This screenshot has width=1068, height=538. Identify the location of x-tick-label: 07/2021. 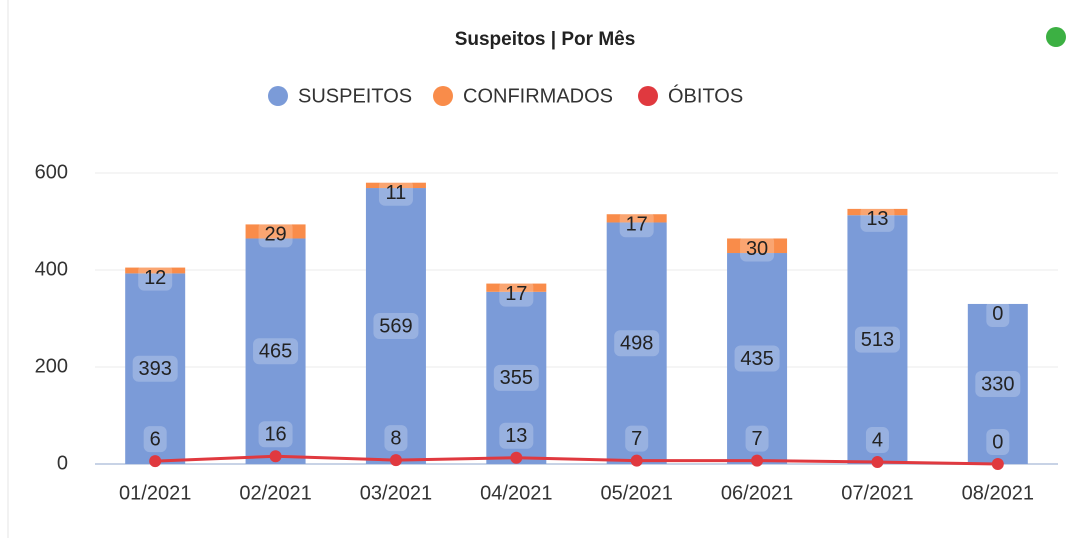
(877, 493).